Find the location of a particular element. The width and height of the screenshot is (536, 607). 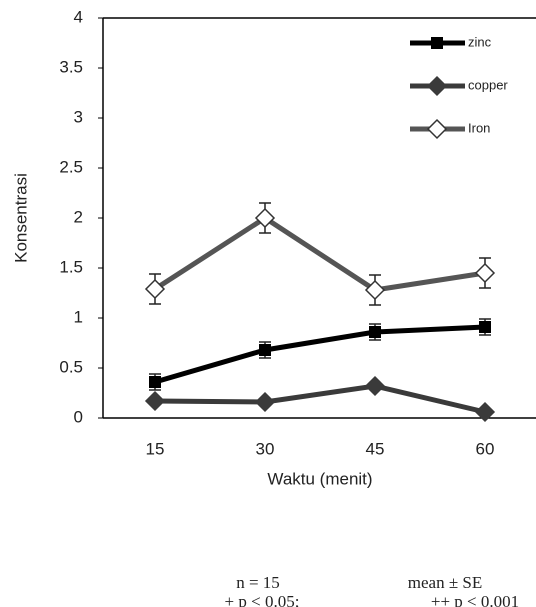

legend-label: Iron is located at coordinates (479, 127).